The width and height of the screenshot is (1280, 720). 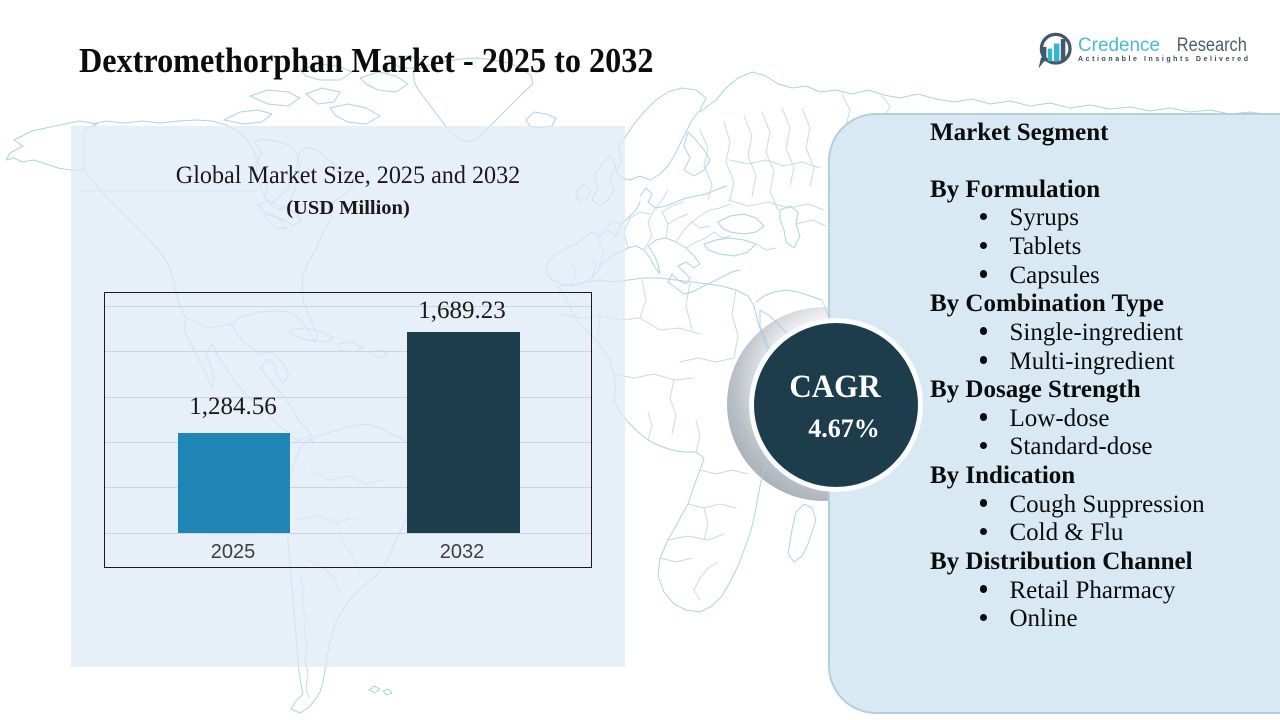 What do you see at coordinates (1163, 59) in the screenshot?
I see `svg-text: Actionable Insights Delivered` at bounding box center [1163, 59].